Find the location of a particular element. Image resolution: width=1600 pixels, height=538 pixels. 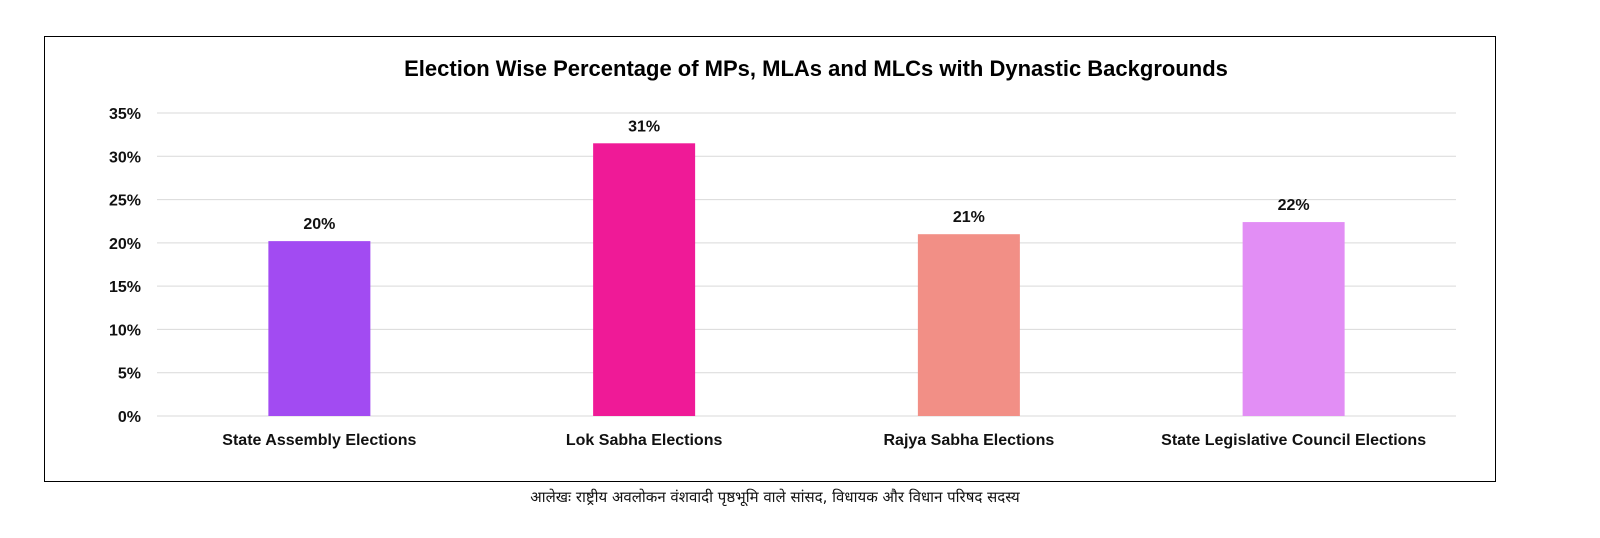

data-labels: 20% 31% 21% 22% is located at coordinates (806, 175).